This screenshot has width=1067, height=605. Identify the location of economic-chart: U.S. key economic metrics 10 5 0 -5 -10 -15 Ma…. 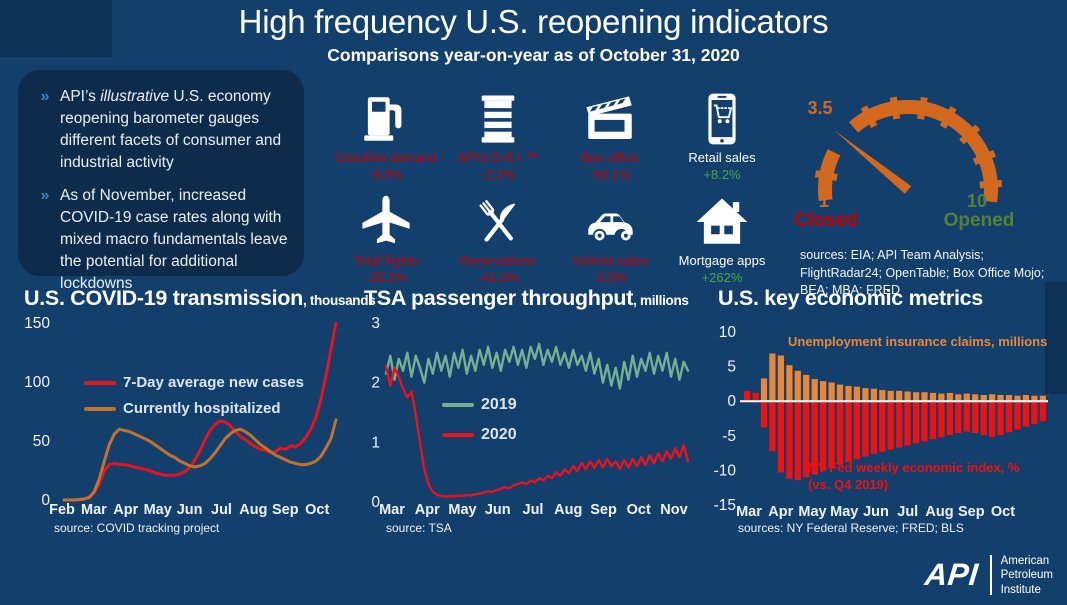
(887, 417).